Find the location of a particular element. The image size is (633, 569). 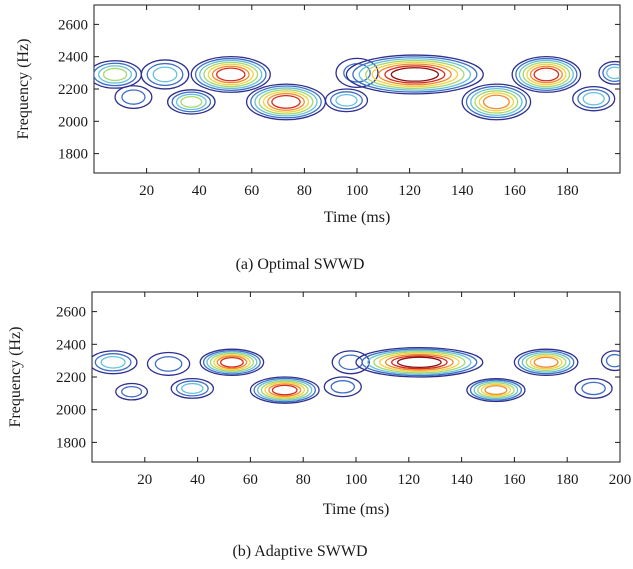

x-axis-label-a: Time (ms) is located at coordinates (357, 217).